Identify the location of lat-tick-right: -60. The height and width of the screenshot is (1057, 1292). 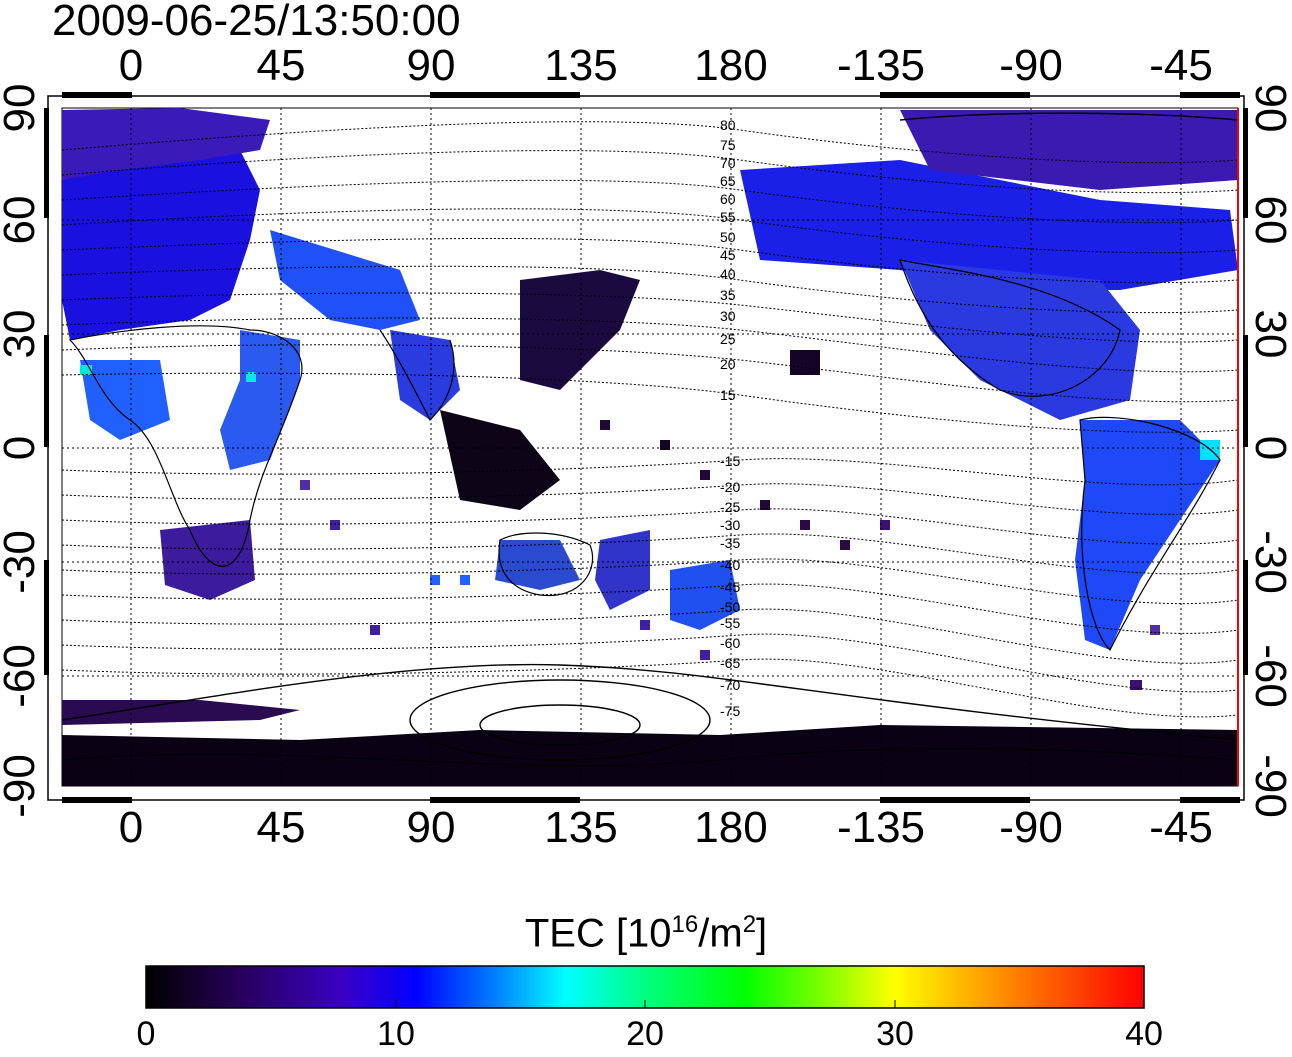
(1269, 676).